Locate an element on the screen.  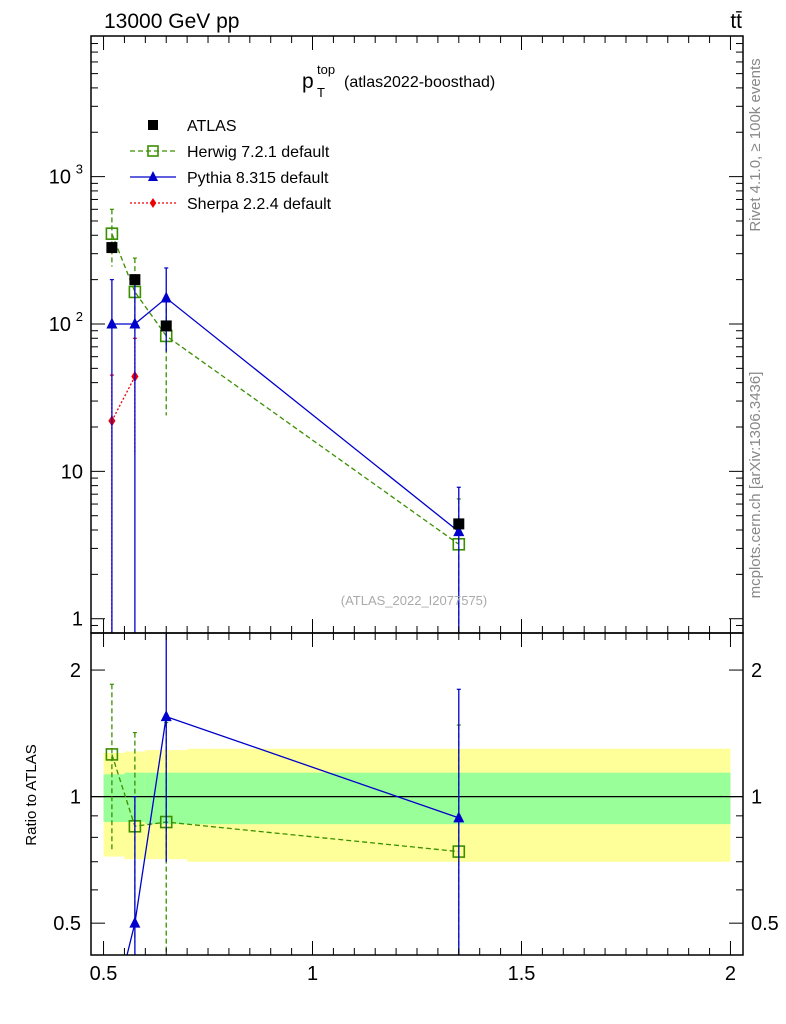
title-main: p is located at coordinates (308, 81).